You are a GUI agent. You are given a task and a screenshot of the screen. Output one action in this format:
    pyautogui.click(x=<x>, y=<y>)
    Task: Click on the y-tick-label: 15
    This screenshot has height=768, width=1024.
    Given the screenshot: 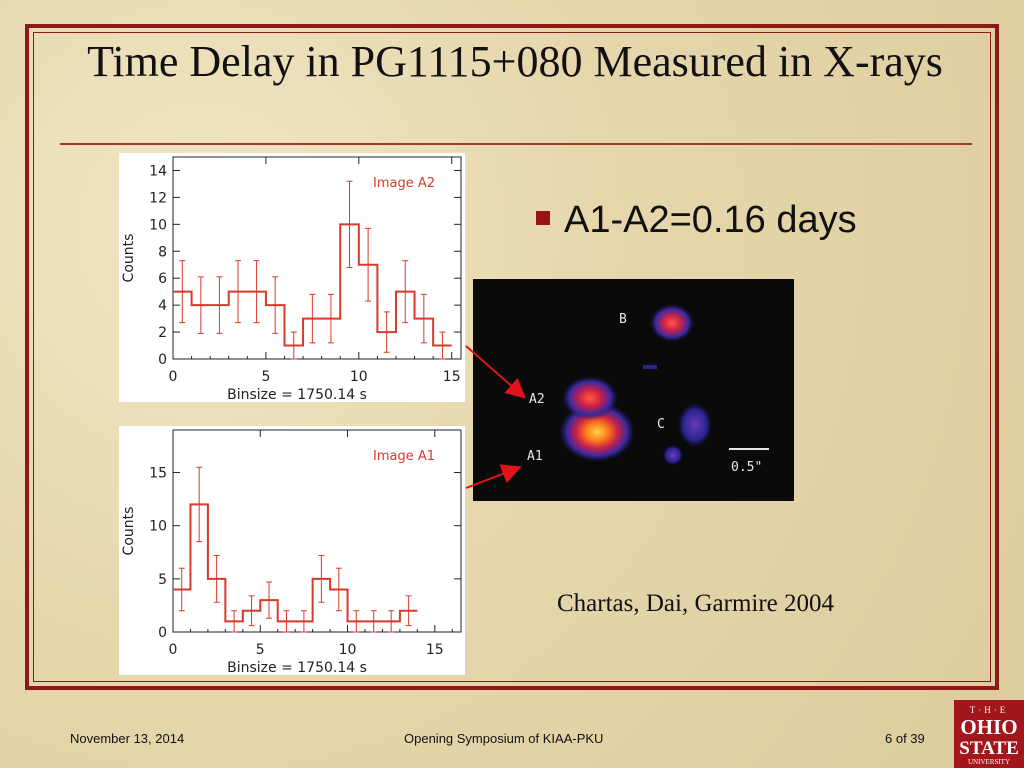 What is the action you would take?
    pyautogui.click(x=158, y=474)
    